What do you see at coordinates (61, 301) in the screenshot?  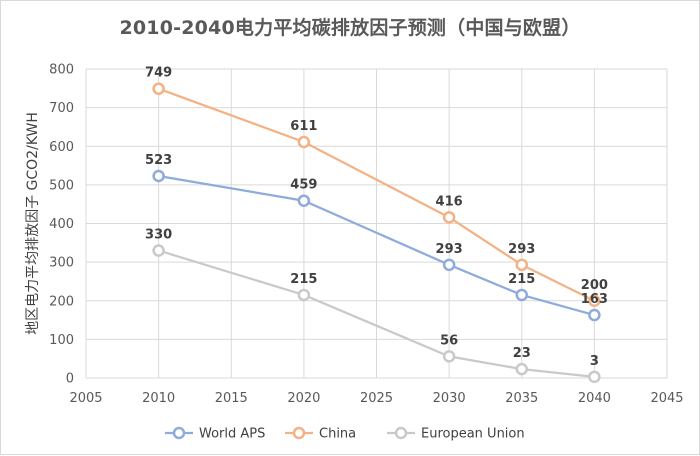 I see `y-tick-label: 200` at bounding box center [61, 301].